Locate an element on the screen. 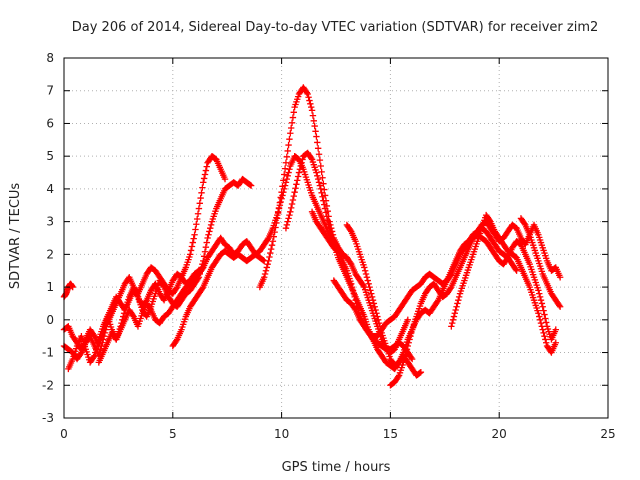 This screenshot has width=640, height=480. x-tick-label: 10 is located at coordinates (281, 434).